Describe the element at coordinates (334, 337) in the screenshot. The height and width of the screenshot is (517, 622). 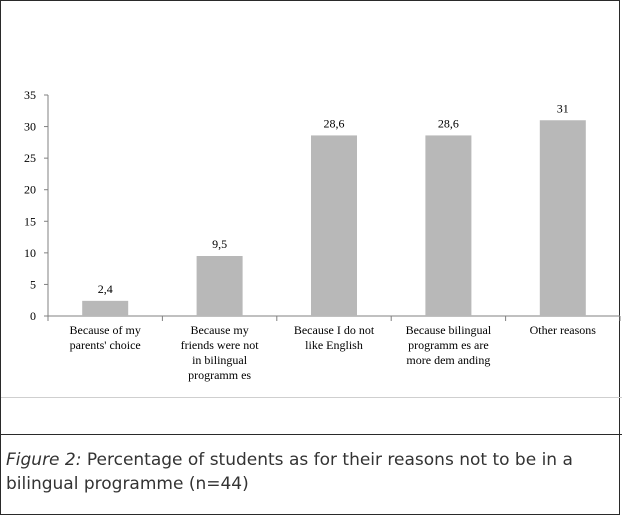
I see `category-label: Because I do not like English` at that location.